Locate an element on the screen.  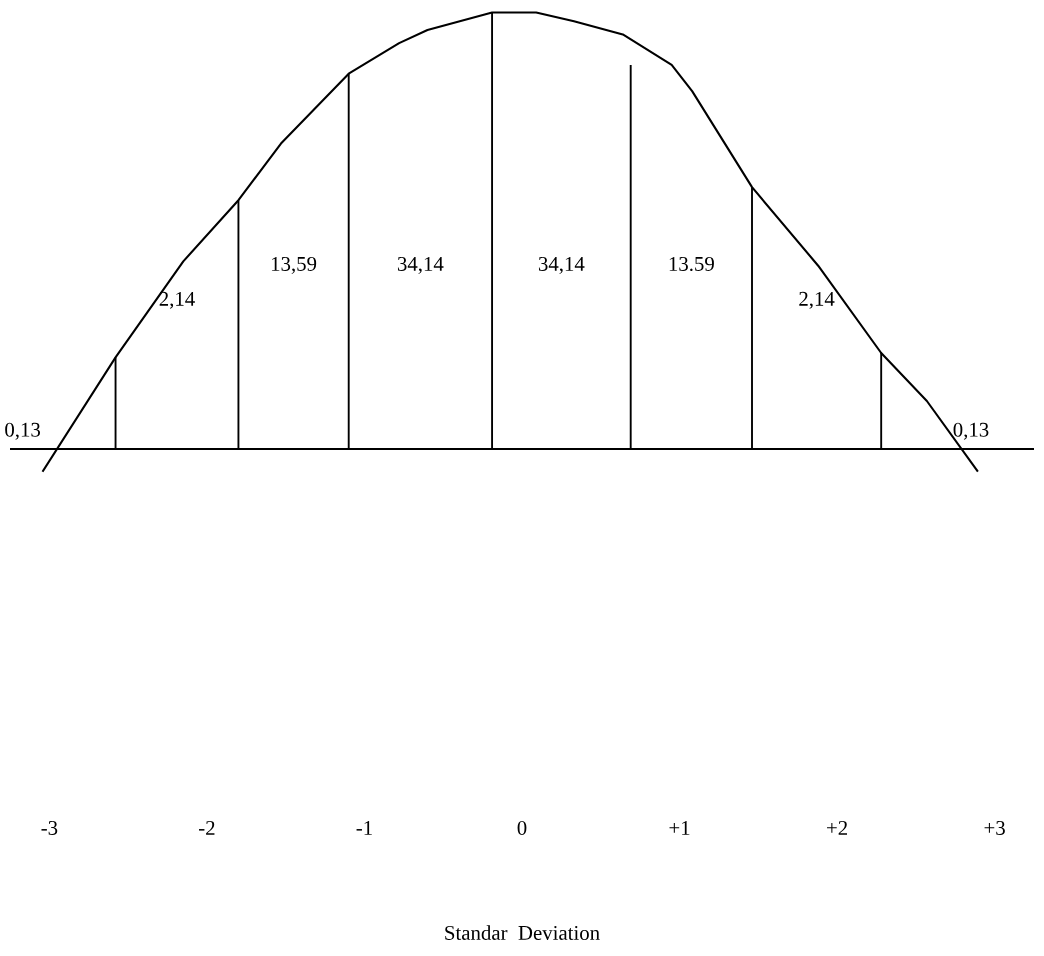
x-tick-label: -1 is located at coordinates (364, 827).